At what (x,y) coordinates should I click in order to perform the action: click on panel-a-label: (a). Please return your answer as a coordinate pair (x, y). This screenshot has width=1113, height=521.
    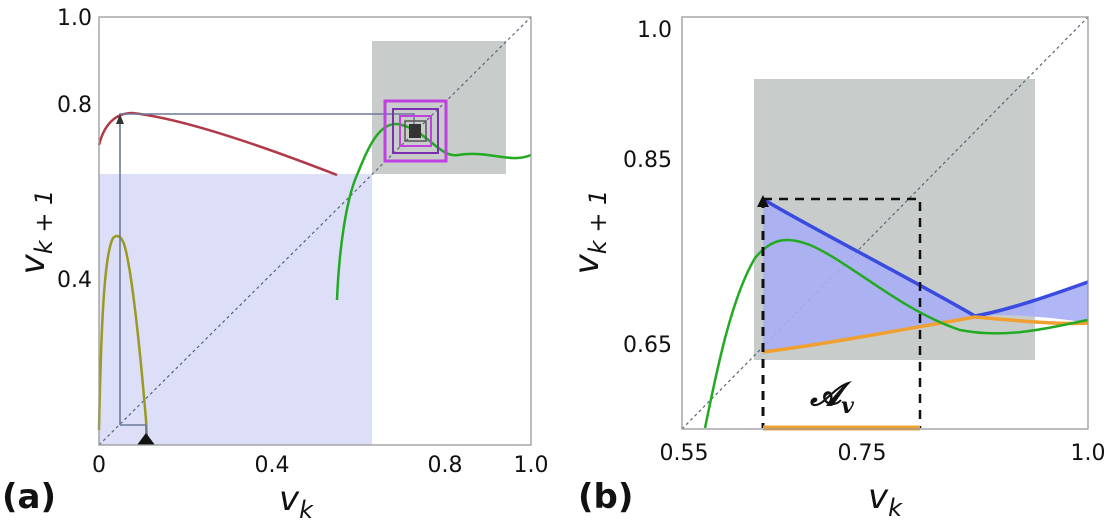
    Looking at the image, I should click on (29, 497).